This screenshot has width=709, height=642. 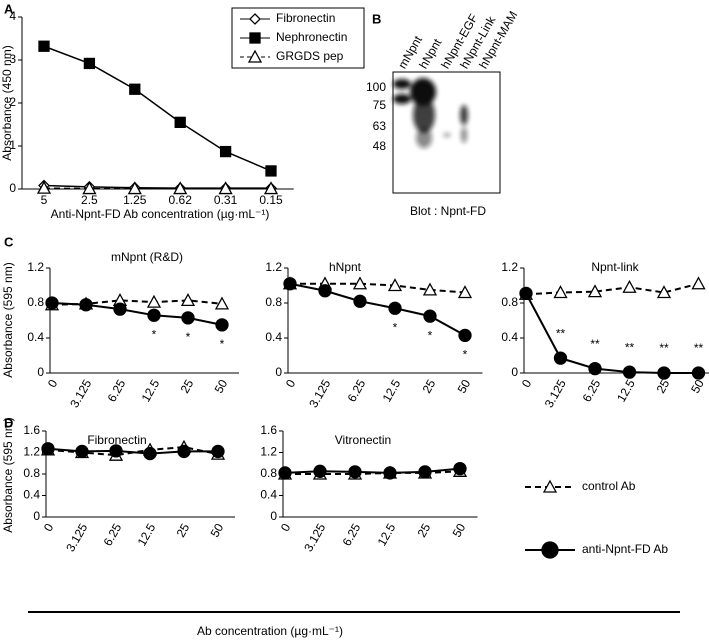 I want to click on panel-label: B, so click(x=376, y=18).